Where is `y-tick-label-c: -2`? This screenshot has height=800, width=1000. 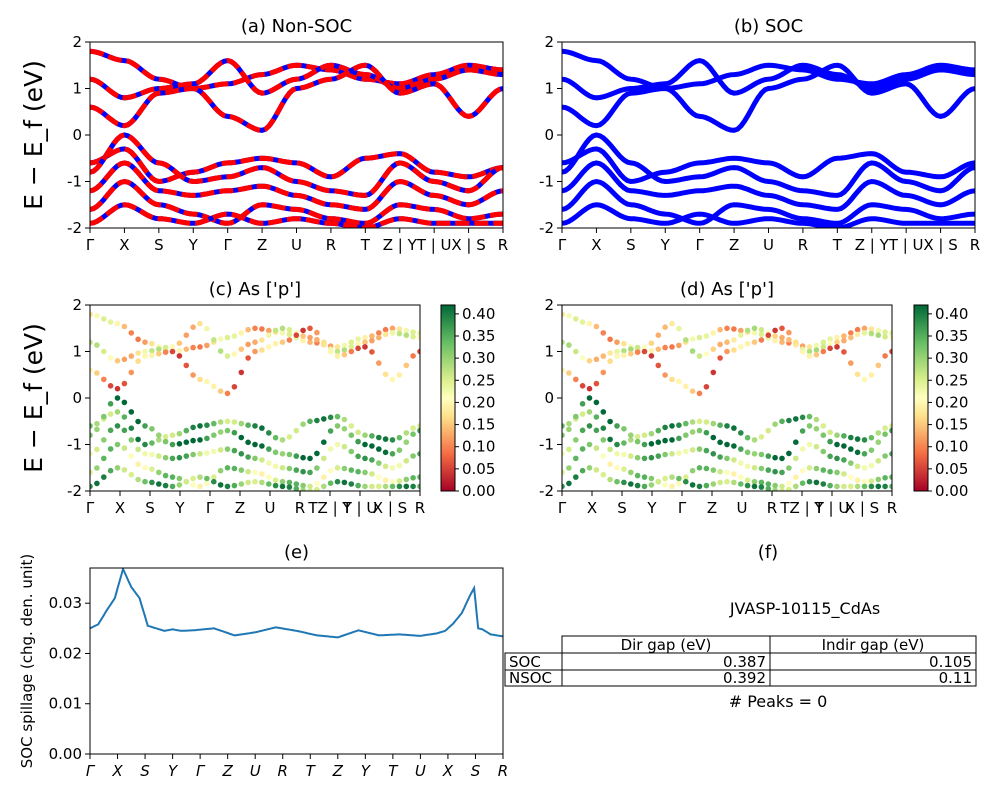 y-tick-label-c: -2 is located at coordinates (74, 491).